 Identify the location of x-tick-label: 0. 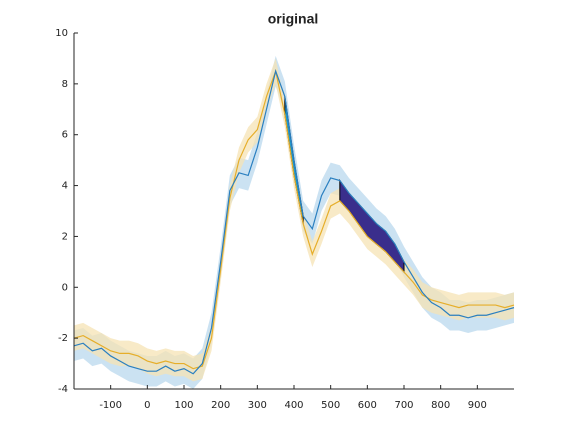
(147, 405).